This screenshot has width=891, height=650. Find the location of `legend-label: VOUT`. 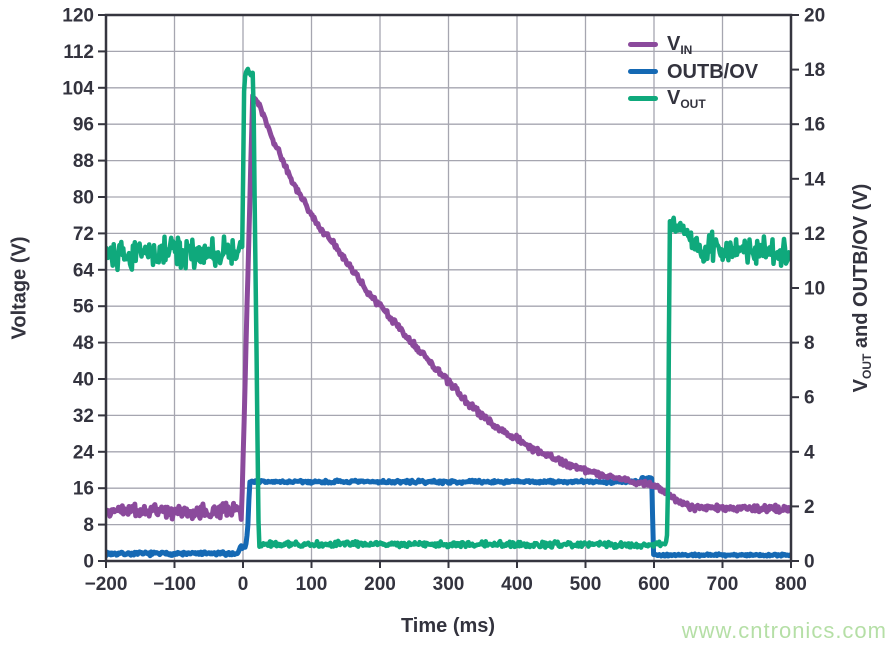

legend-label: VOUT is located at coordinates (686, 98).